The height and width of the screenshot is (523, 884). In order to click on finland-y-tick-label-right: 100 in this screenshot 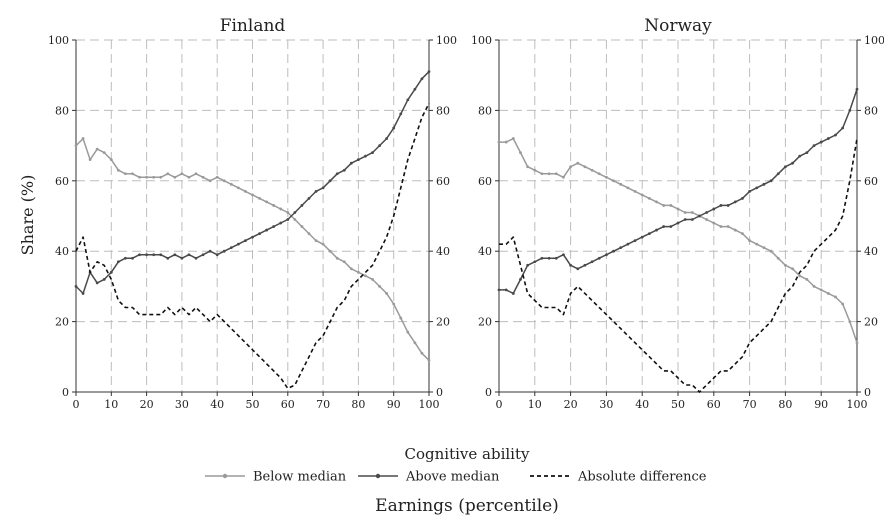, I will do `click(446, 40)`.